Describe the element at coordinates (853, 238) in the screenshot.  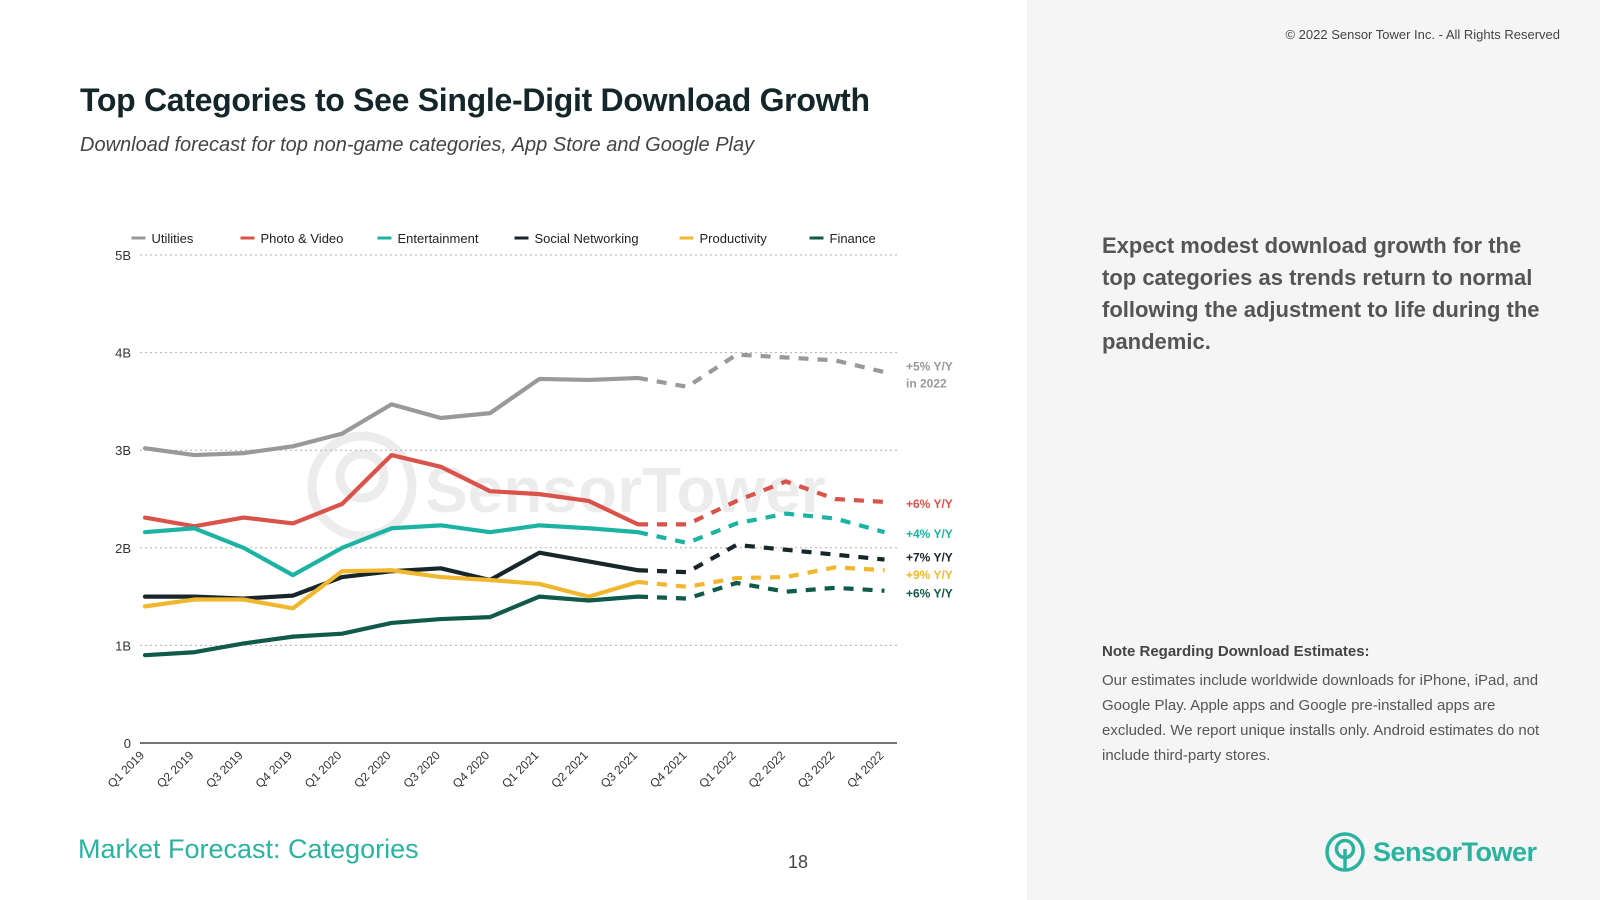
I see `legend-label: Finance` at that location.